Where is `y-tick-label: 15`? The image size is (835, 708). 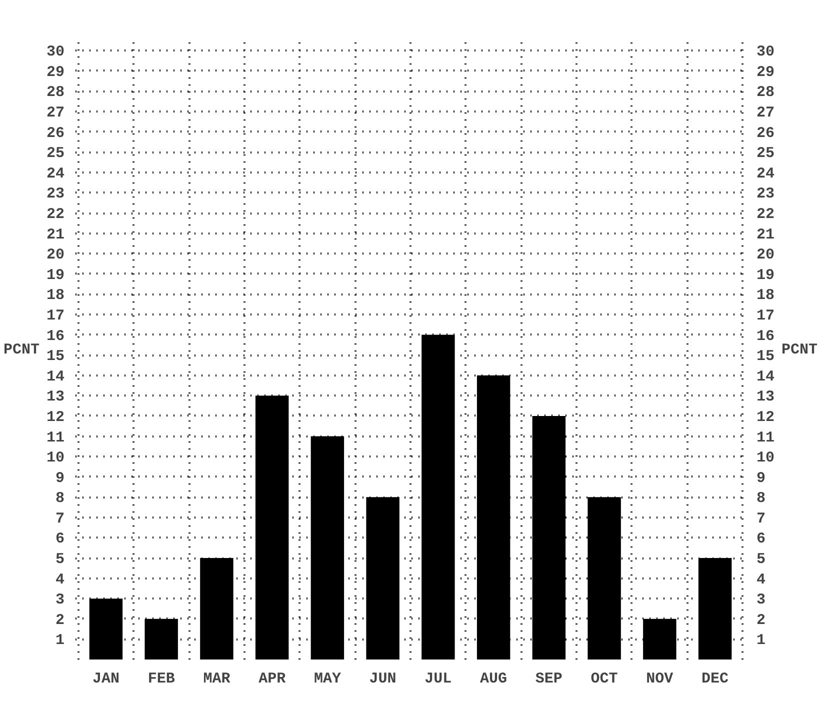
y-tick-label: 15 is located at coordinates (55, 357).